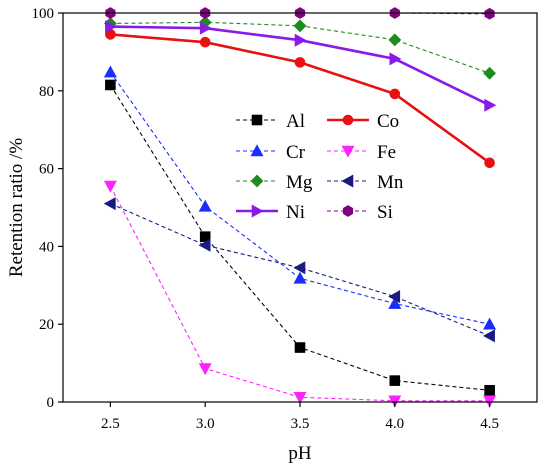  Describe the element at coordinates (51, 403) in the screenshot. I see `y-tick-label: 0` at that location.